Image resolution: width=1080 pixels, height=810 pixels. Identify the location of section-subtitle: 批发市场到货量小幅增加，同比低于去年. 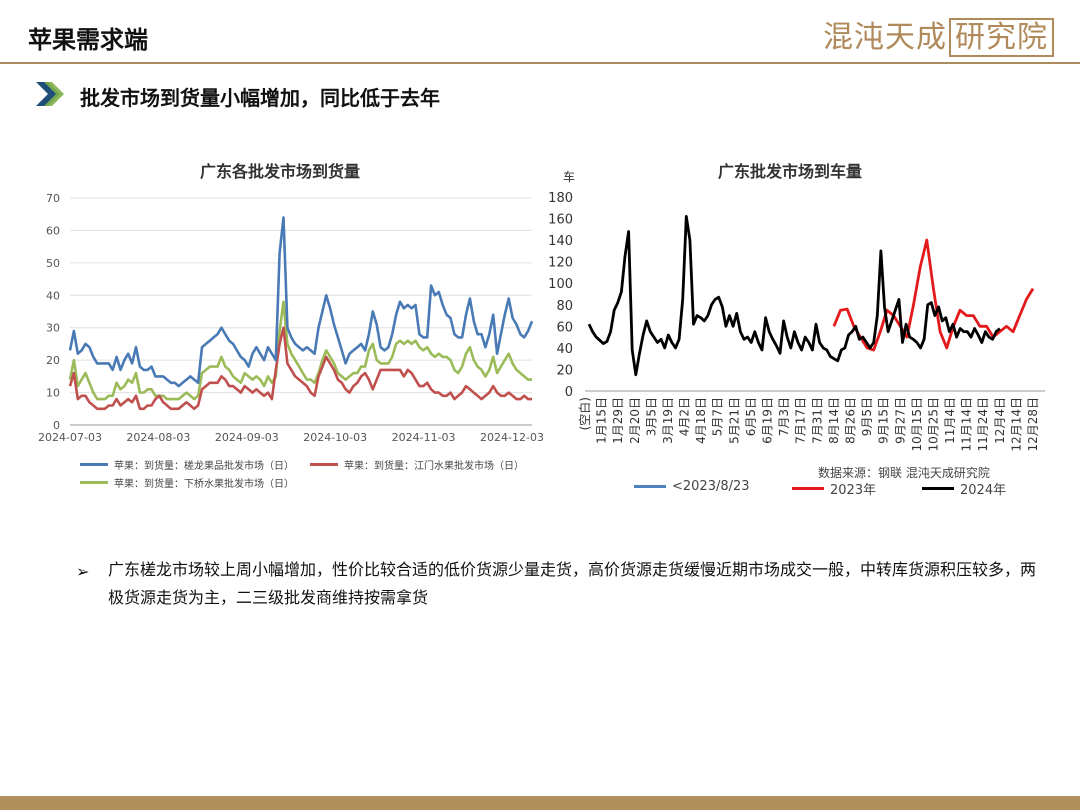
(260, 98).